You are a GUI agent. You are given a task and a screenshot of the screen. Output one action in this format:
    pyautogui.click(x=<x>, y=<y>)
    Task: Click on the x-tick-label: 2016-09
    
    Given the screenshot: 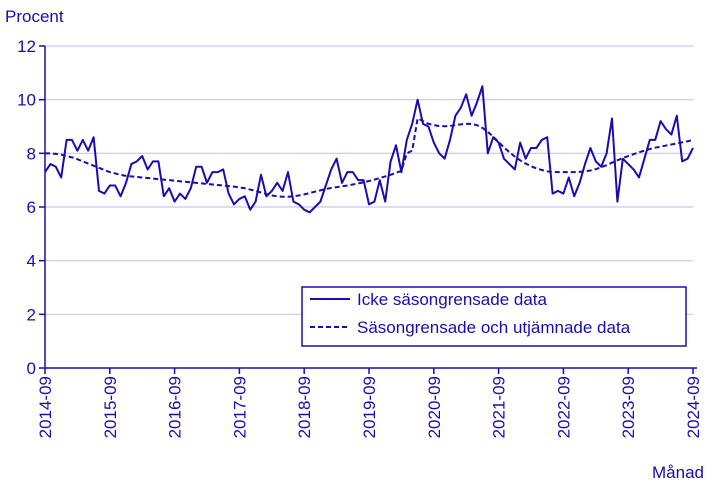 What is the action you would take?
    pyautogui.click(x=175, y=407)
    